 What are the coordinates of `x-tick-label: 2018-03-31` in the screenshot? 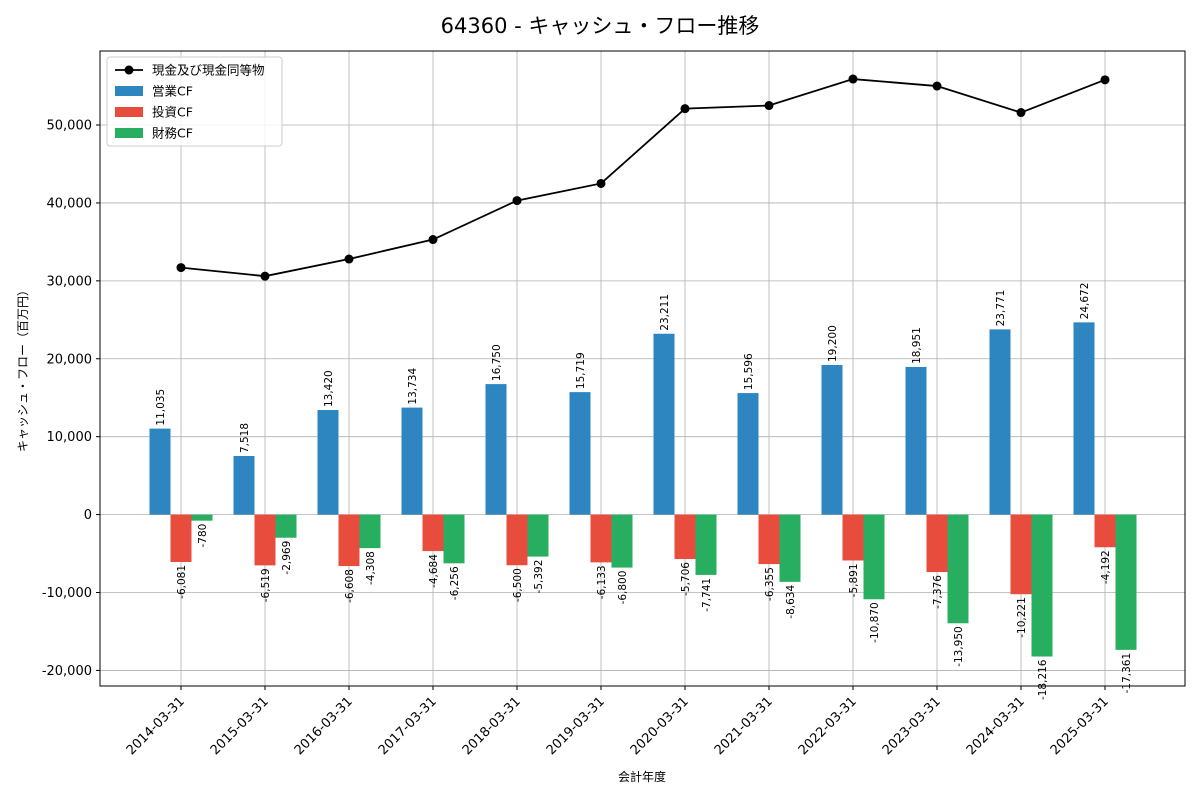 It's located at (492, 726).